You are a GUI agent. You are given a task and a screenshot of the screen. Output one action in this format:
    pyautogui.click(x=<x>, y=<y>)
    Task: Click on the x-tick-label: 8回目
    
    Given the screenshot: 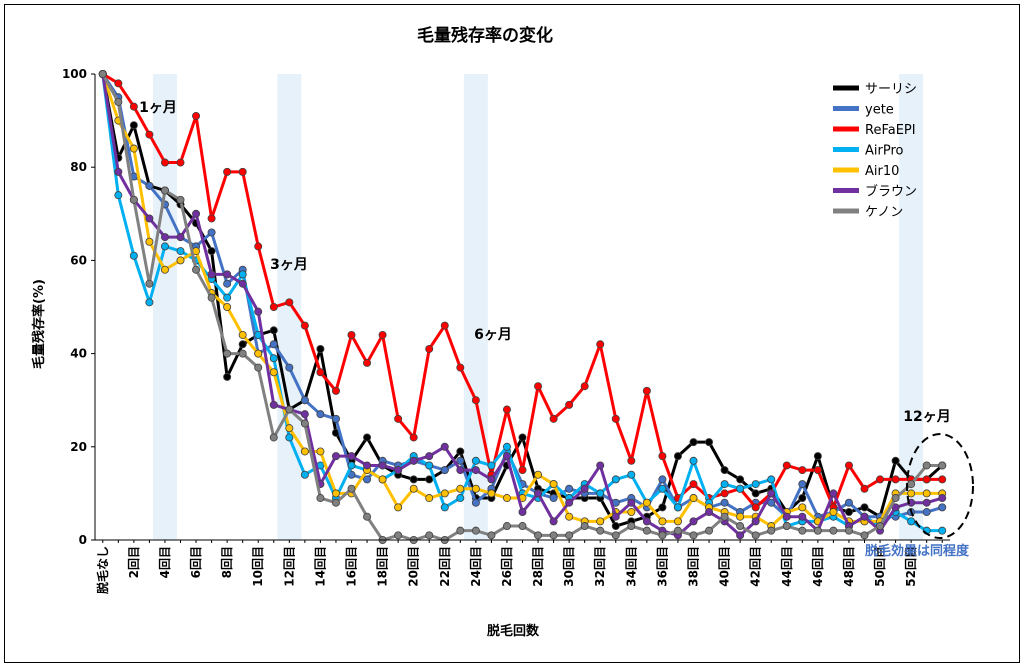 What is the action you would take?
    pyautogui.click(x=227, y=562)
    